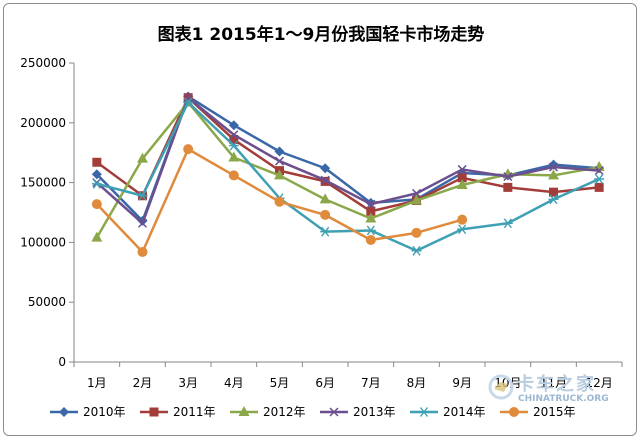  What do you see at coordinates (47, 302) in the screenshot?
I see `y-tick-label: 50000` at bounding box center [47, 302].